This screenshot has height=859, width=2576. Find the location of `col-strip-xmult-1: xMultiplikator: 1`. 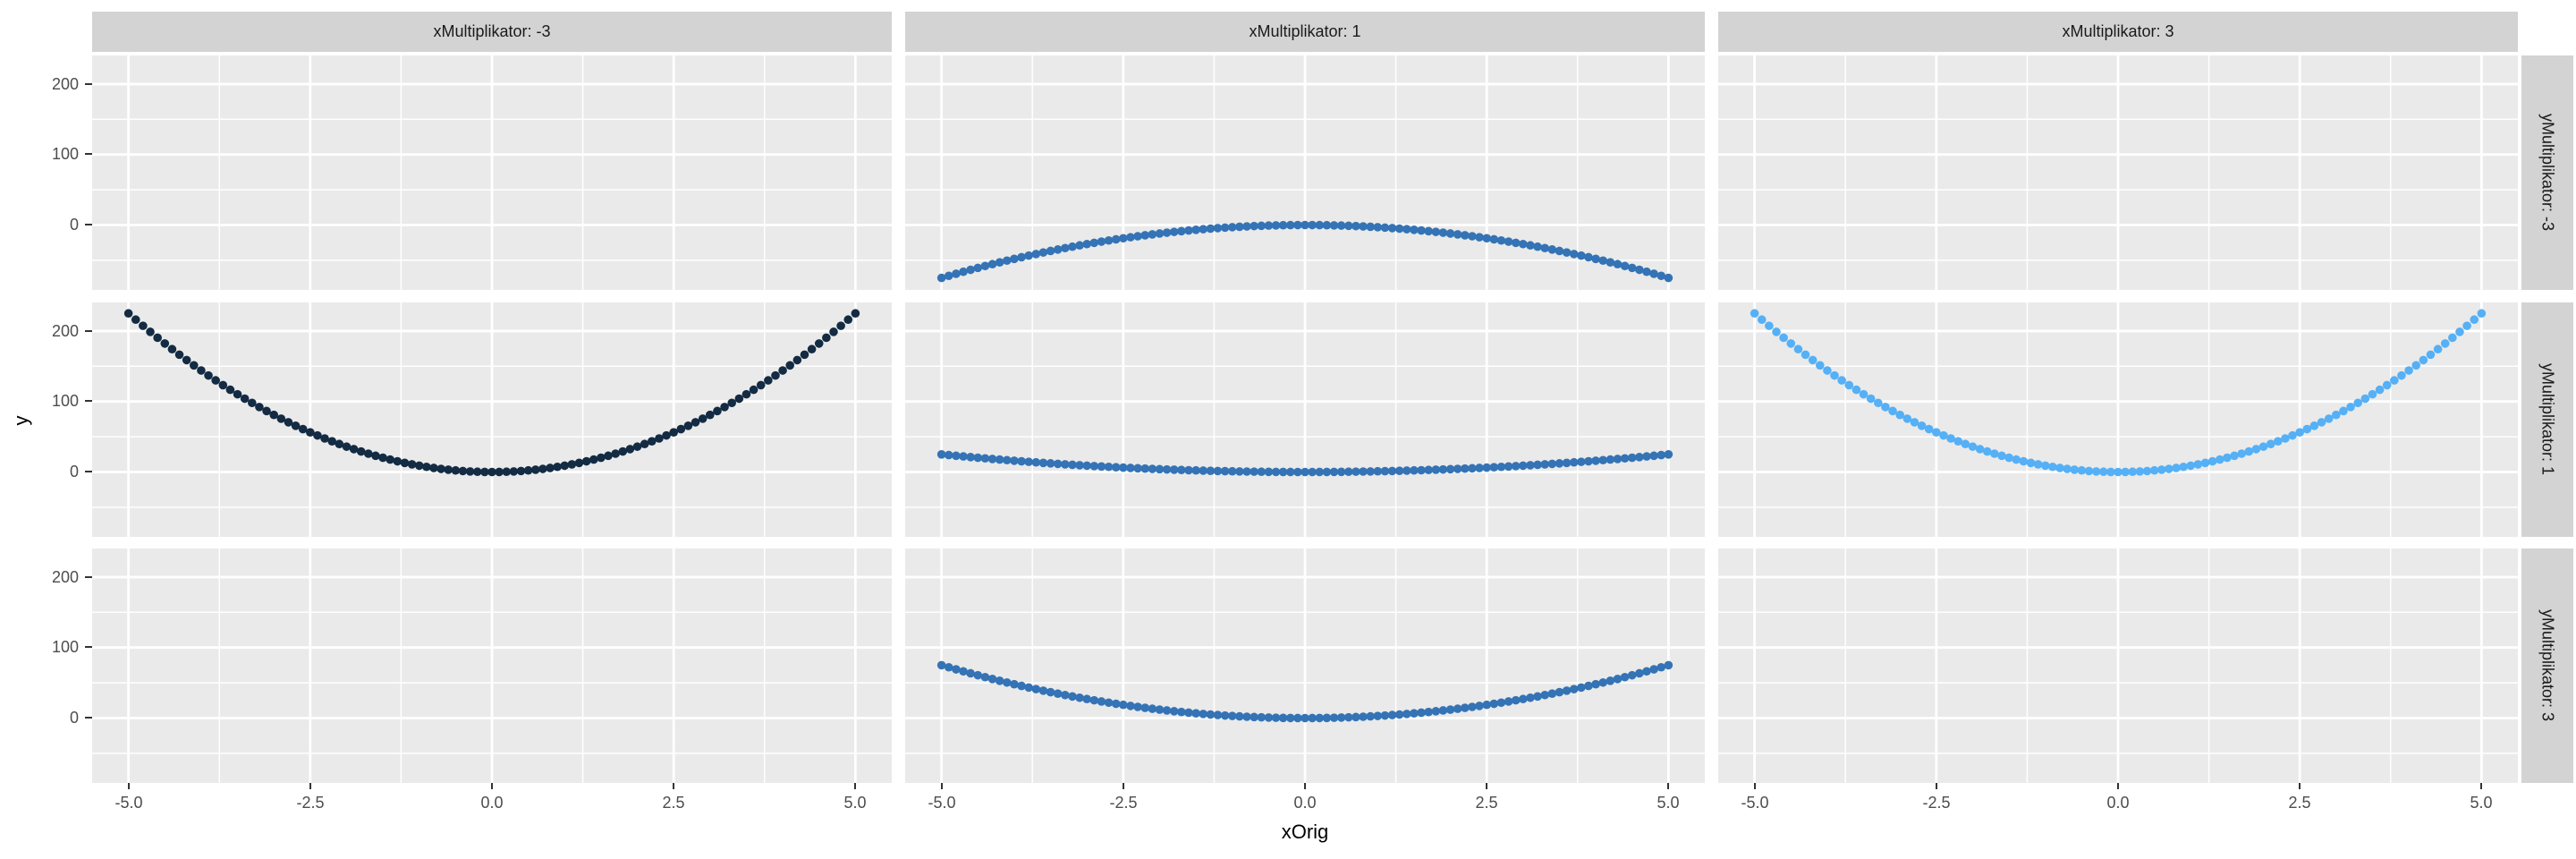

col-strip-xmult-1: xMultiplikator: 1 is located at coordinates (1305, 32).